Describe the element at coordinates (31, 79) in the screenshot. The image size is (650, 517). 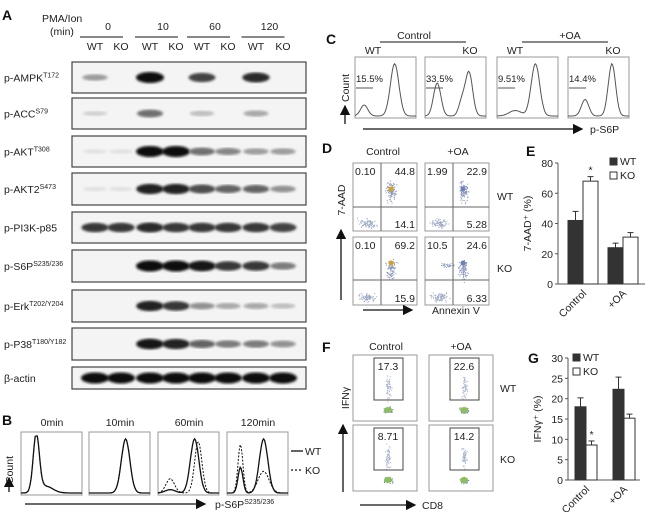
I see `blot-row-label: p-AMPKT172` at that location.